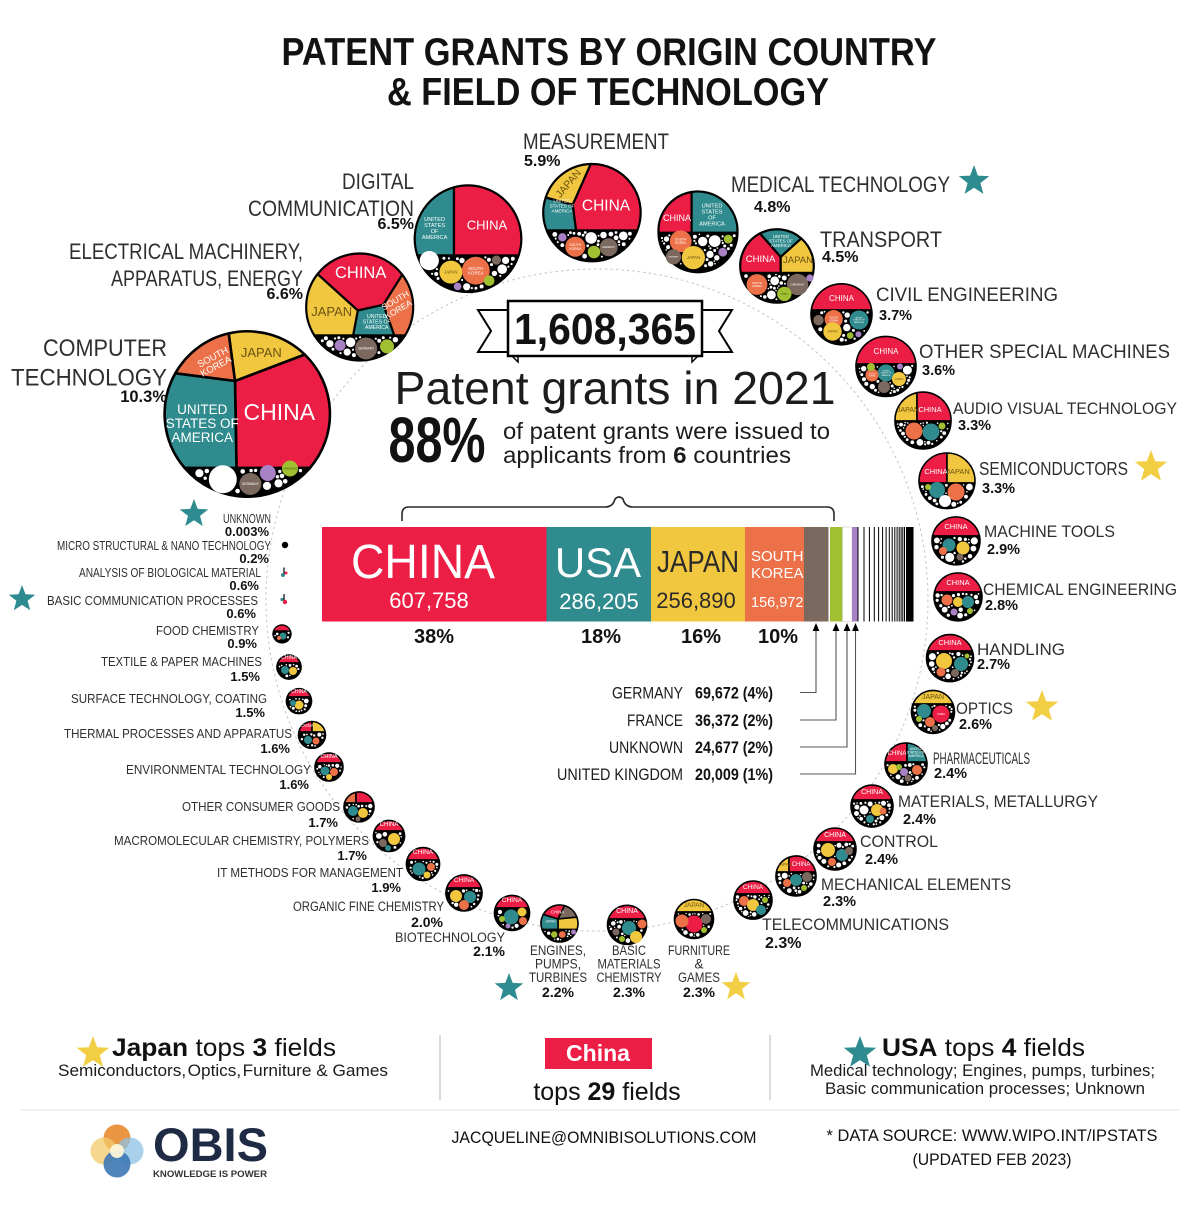  Describe the element at coordinates (647, 455) in the screenshot. I see `svg-text: applicants from 6 countries` at that location.